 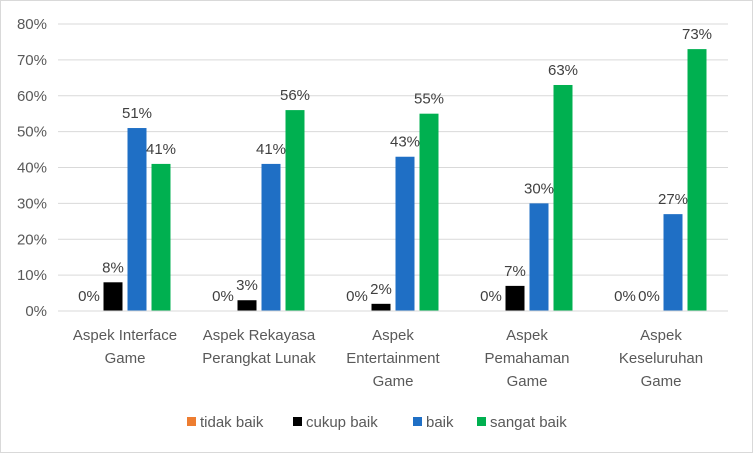 I want to click on data-label: 2%, so click(x=381, y=289).